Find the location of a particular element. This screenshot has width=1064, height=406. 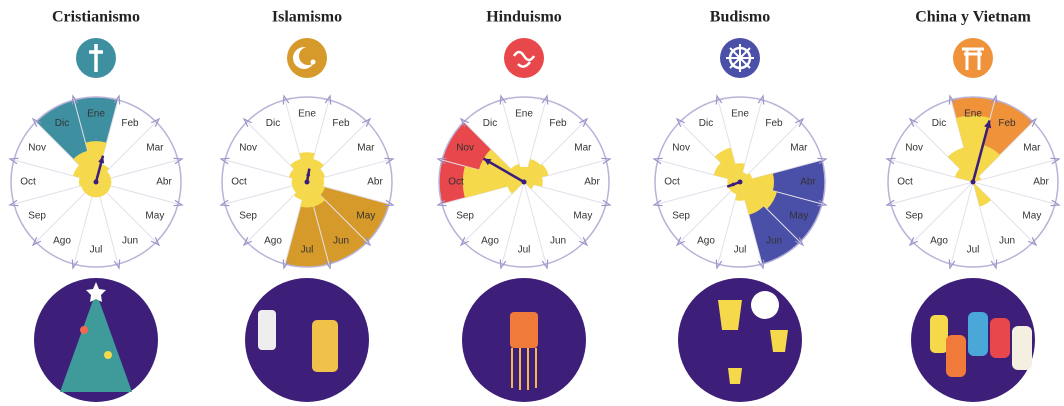

chart-title: Budismo is located at coordinates (740, 17).